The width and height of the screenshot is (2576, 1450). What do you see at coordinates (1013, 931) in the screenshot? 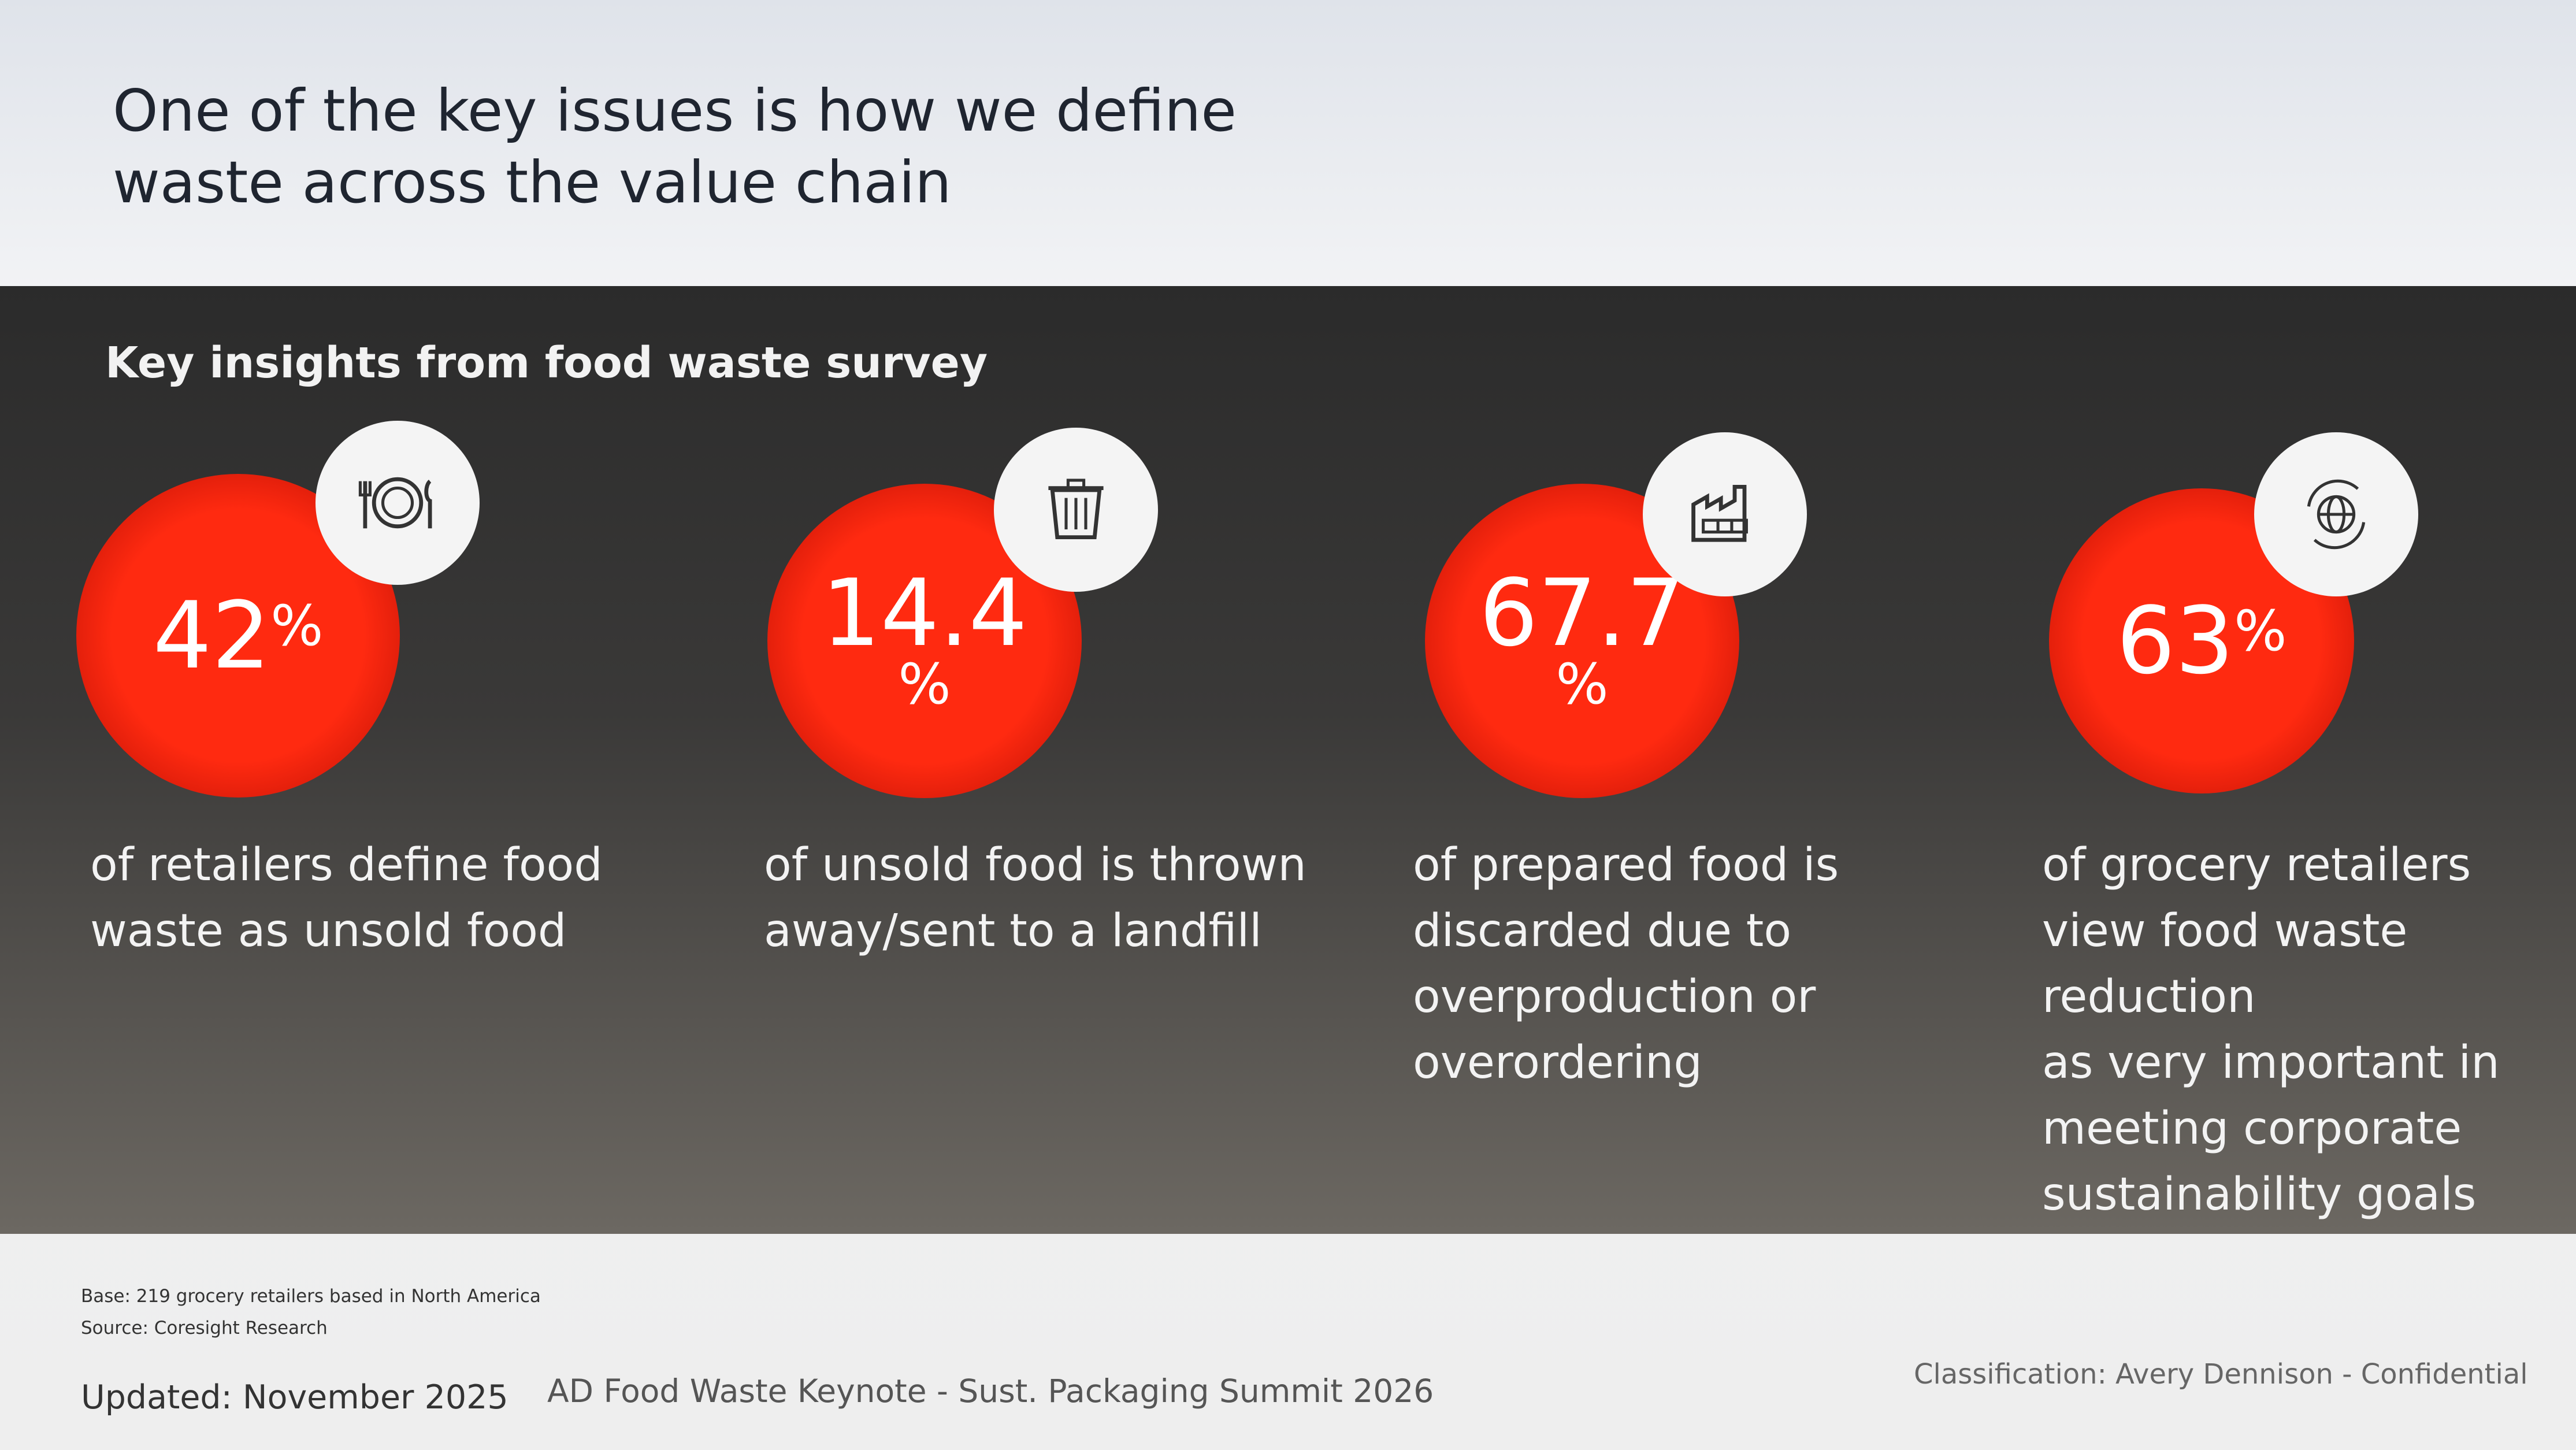
I see `description-line: away/sent to a landfill` at bounding box center [1013, 931].